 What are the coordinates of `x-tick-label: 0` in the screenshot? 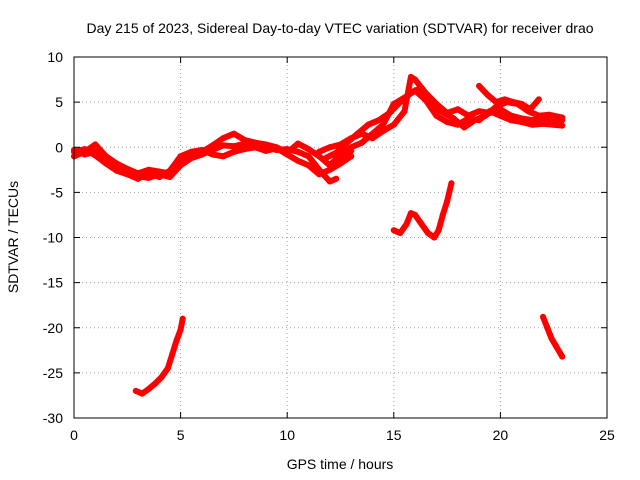 It's located at (74, 435).